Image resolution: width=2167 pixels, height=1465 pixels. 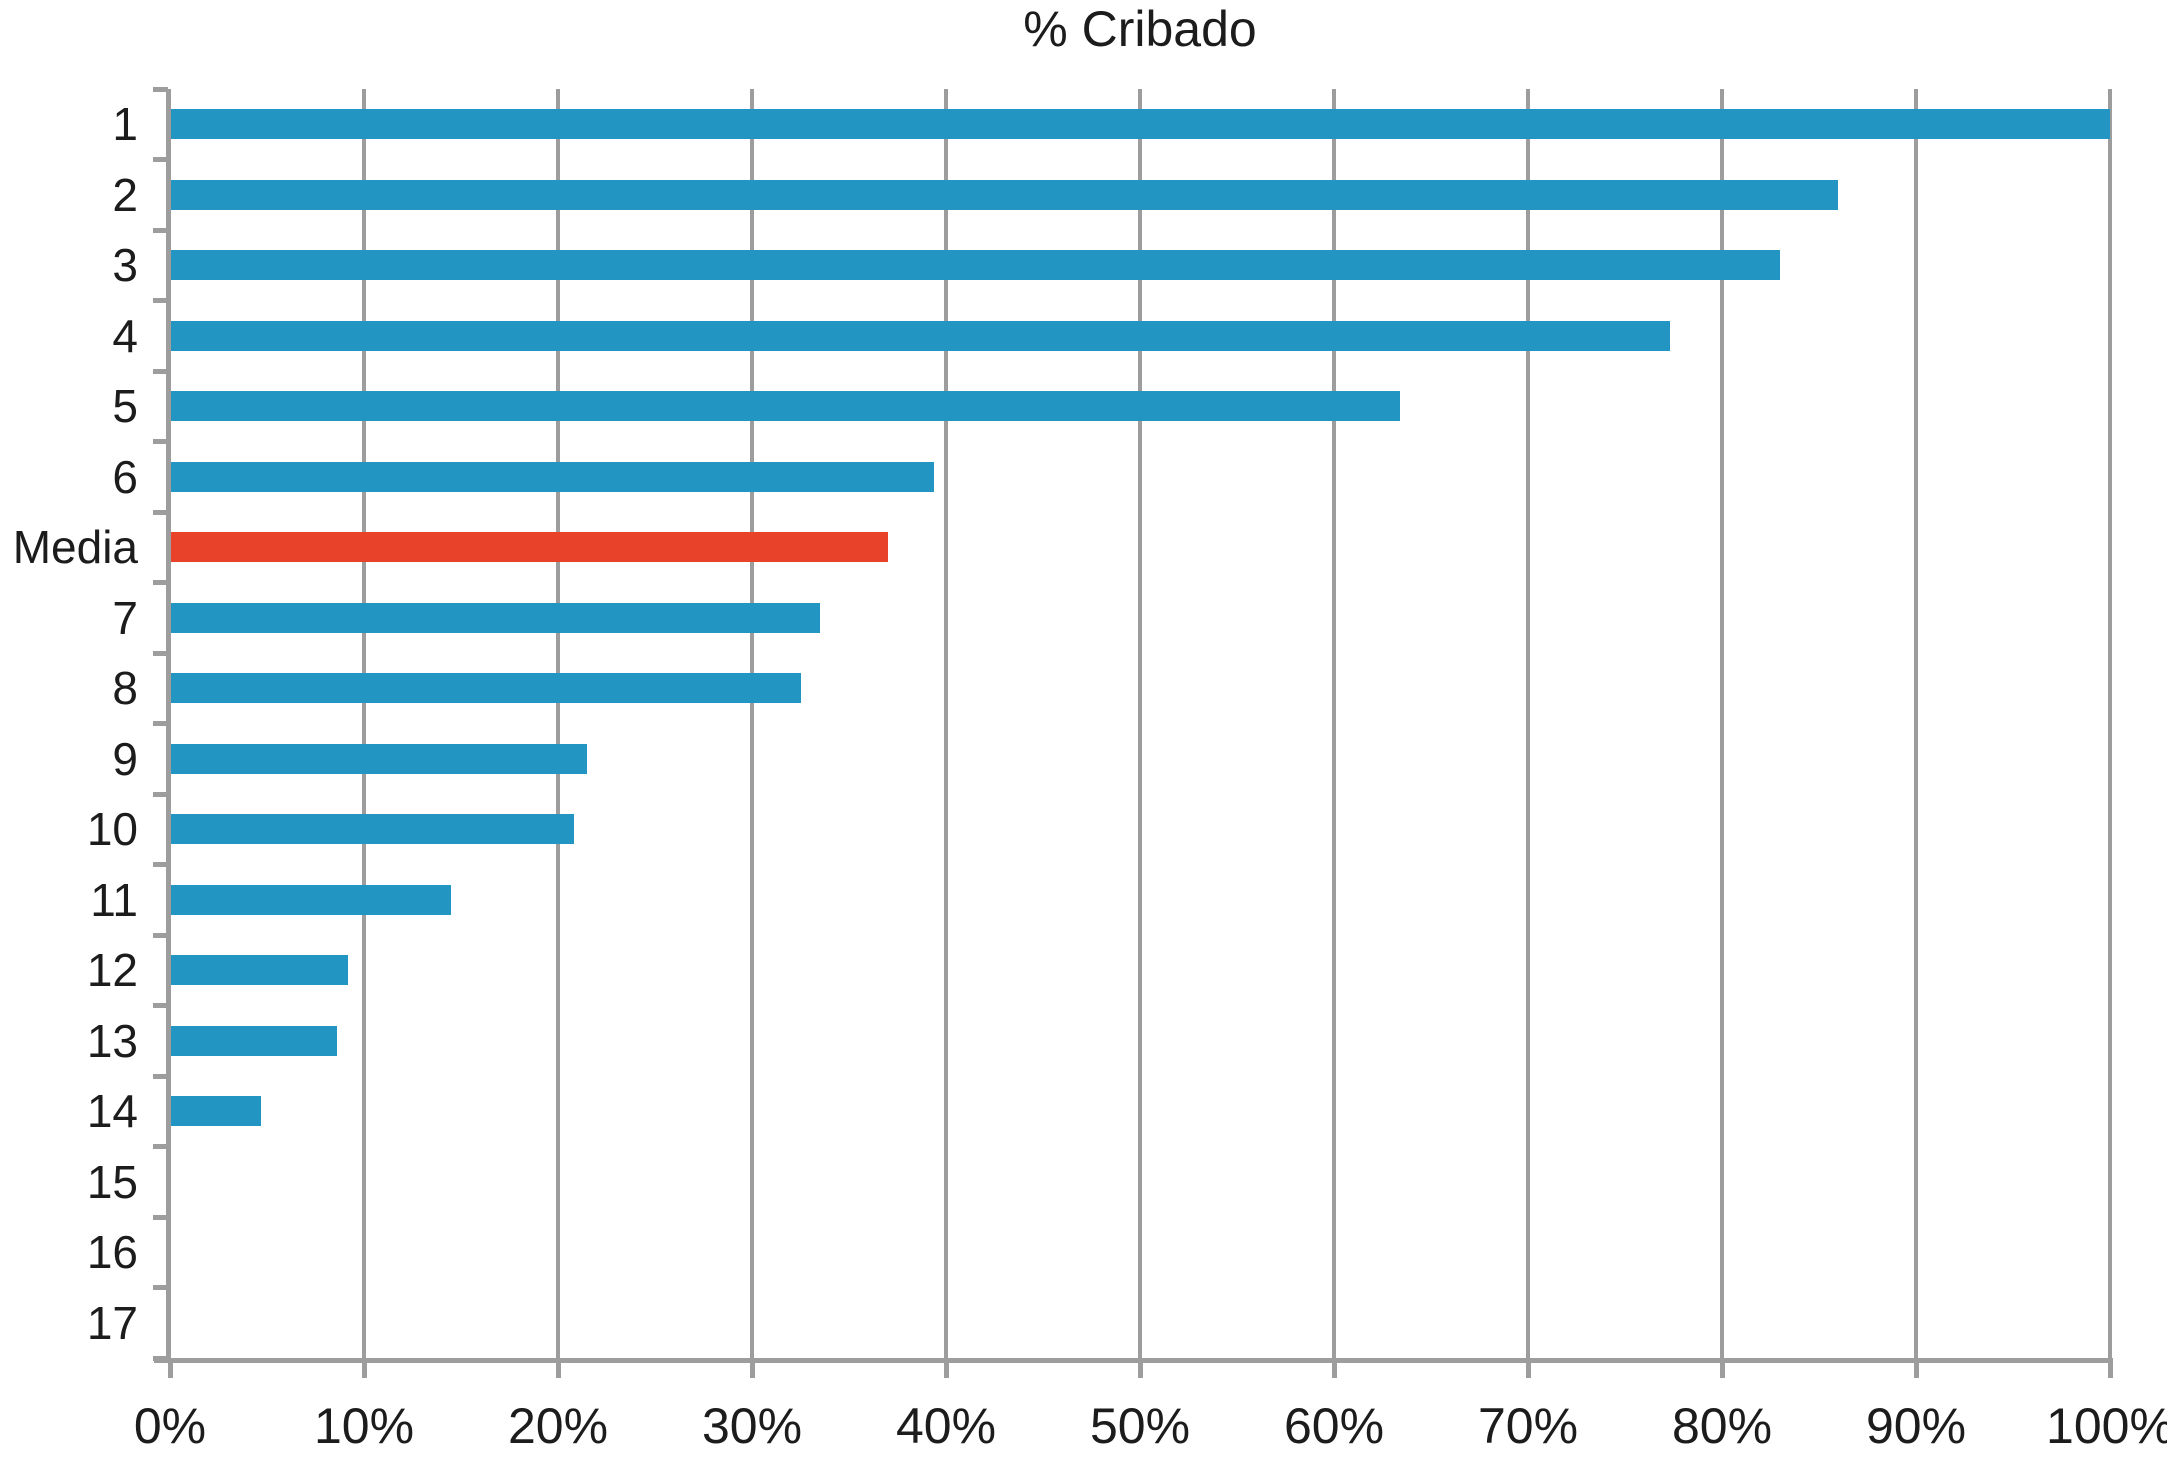 I want to click on y-category-label-8: 8, so click(x=125, y=688).